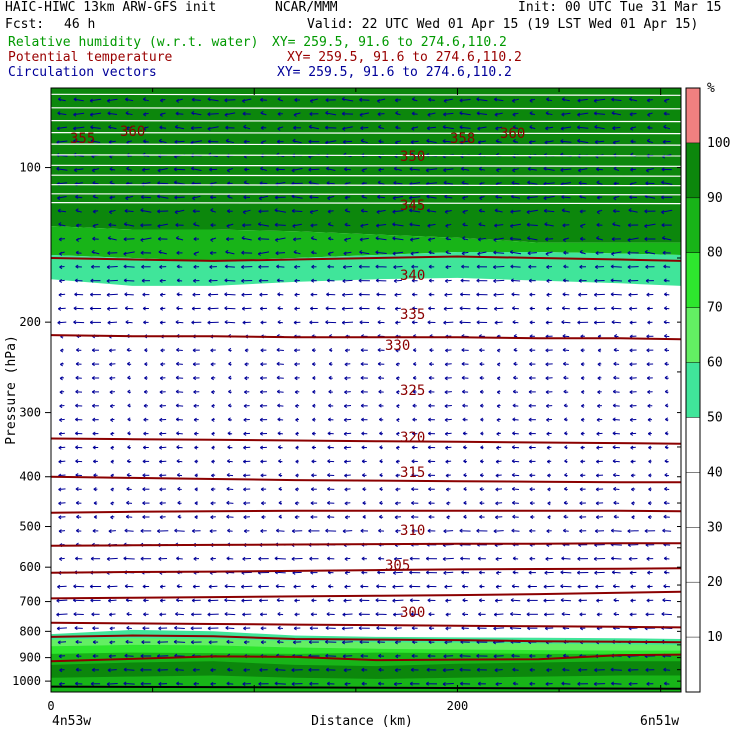  I want to click on field-xy-vectors: XY= 259.5, 91.6 to 274.6,110.2, so click(394, 72).